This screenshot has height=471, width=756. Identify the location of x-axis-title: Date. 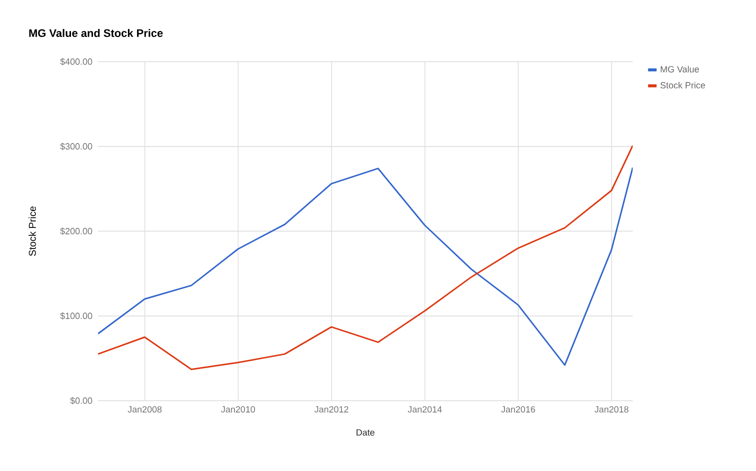
(365, 432).